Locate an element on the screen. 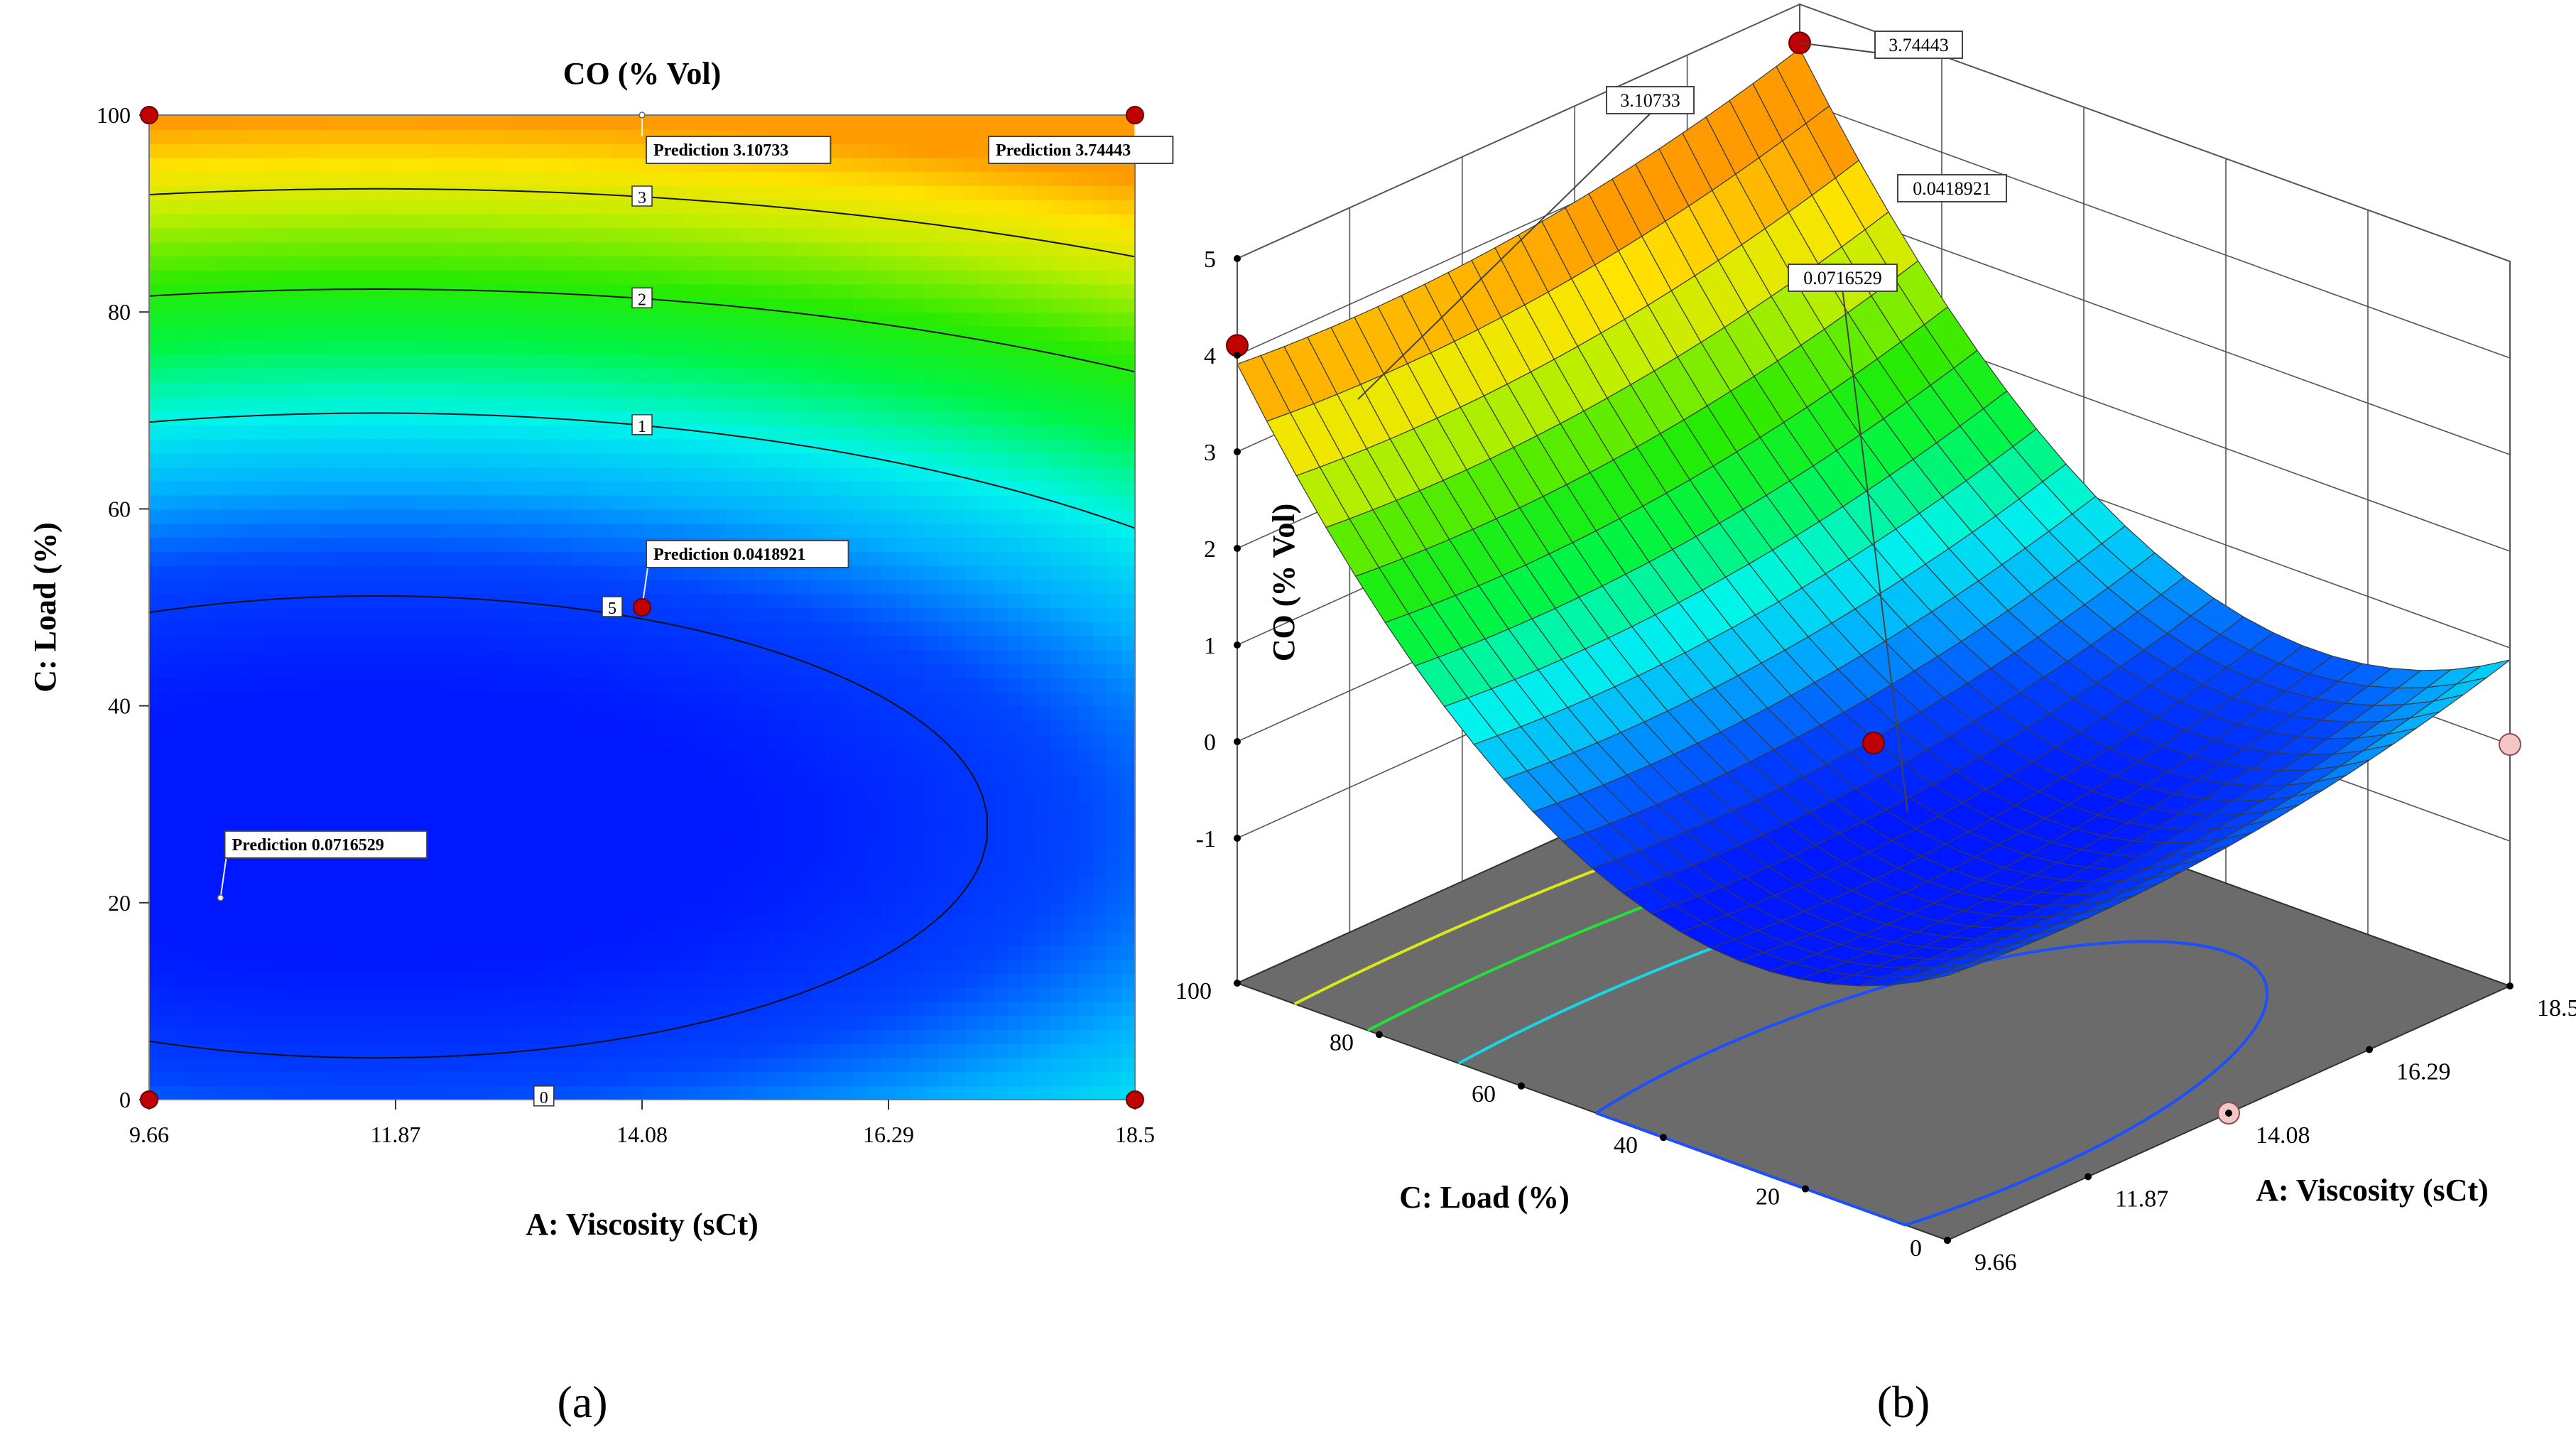  y-tick-label: 60 is located at coordinates (119, 508).